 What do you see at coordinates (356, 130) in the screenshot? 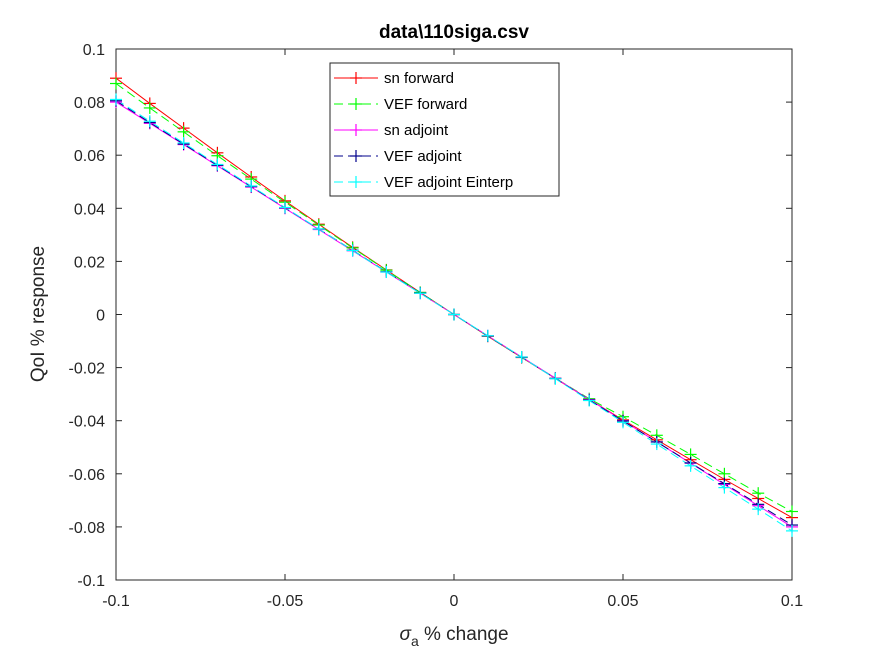
I see `legend-marker-sn-adjoint` at bounding box center [356, 130].